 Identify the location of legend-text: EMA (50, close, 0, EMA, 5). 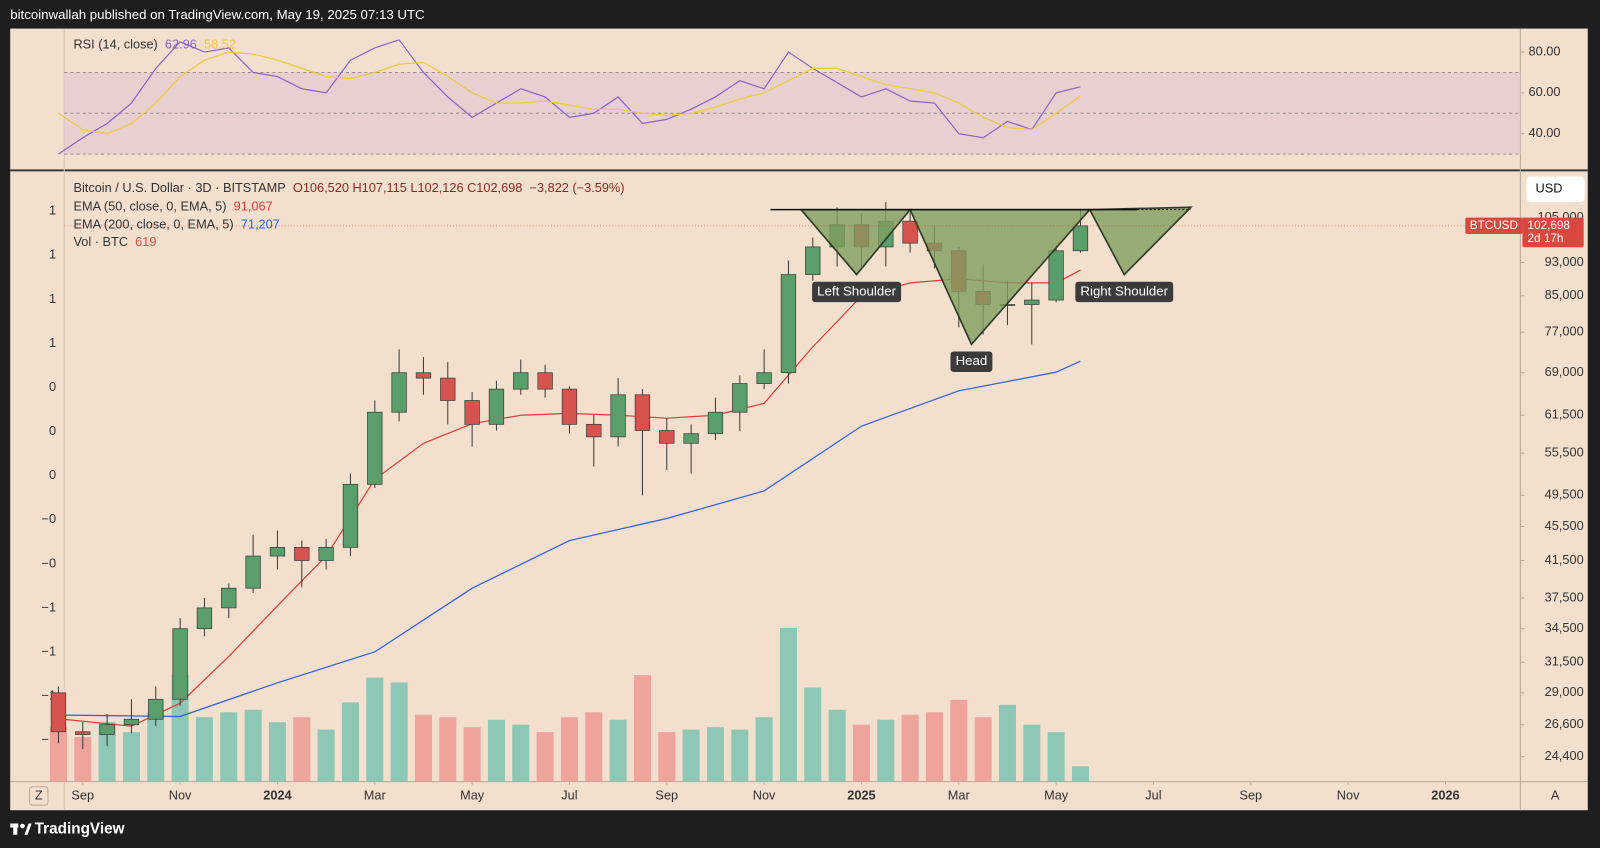
(149, 206).